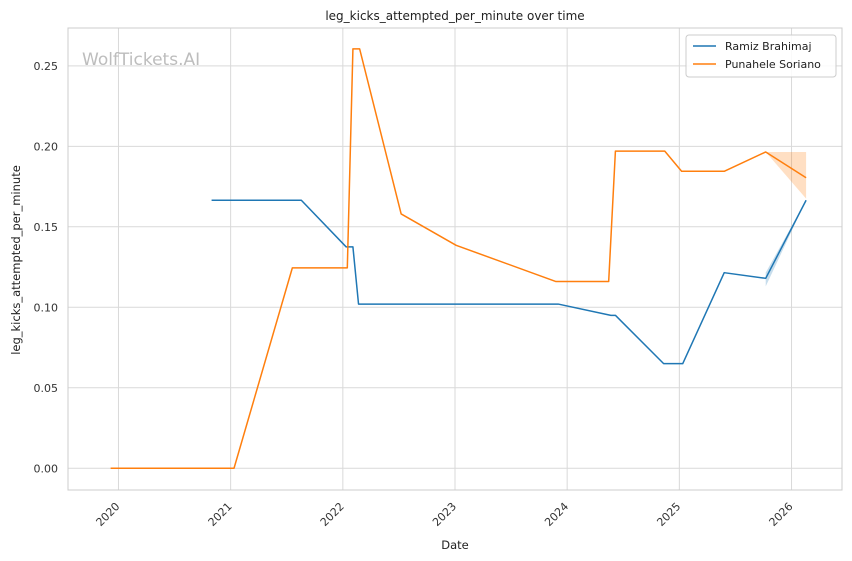 The width and height of the screenshot is (852, 561). Describe the element at coordinates (46, 307) in the screenshot. I see `y-tick-label: 0.10` at that location.